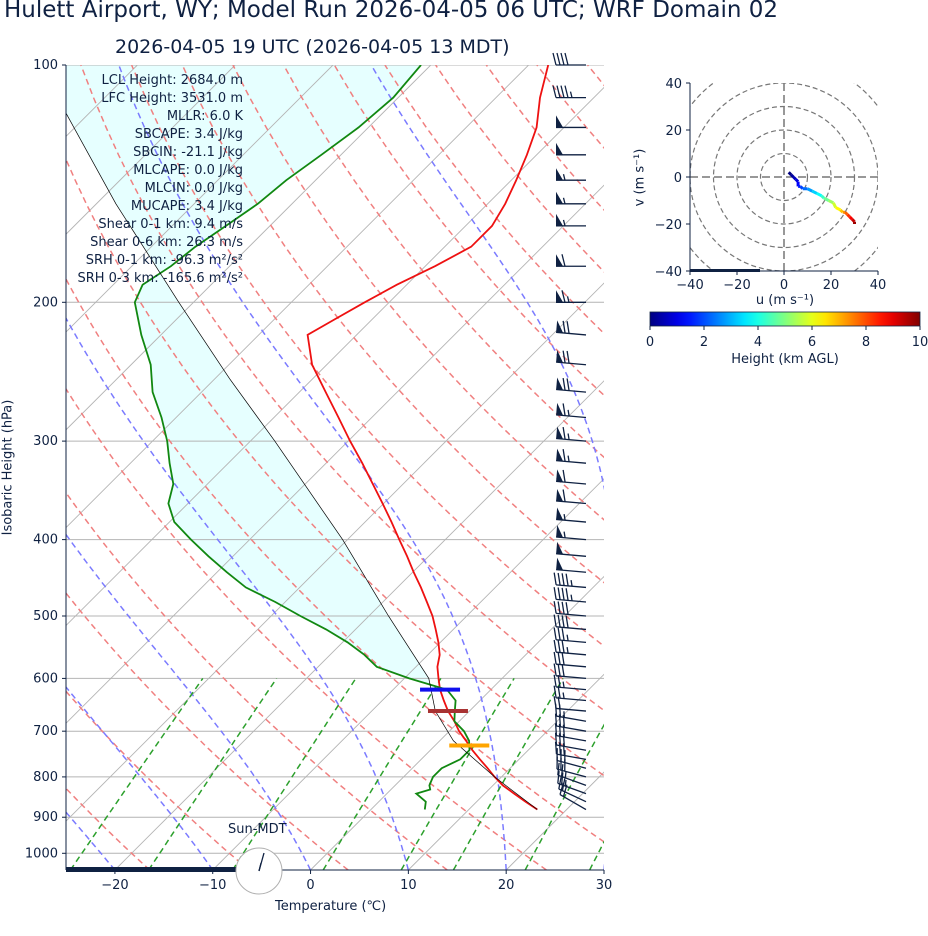 The width and height of the screenshot is (928, 936). I want to click on stat-mlcin: MLCIN: 0.0 J/kg, so click(193, 188).